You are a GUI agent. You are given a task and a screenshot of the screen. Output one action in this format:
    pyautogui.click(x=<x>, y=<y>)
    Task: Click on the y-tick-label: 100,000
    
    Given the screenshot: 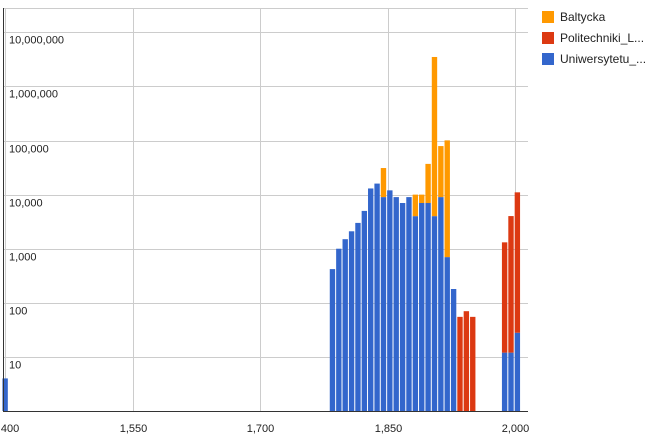 What is the action you would take?
    pyautogui.click(x=29, y=150)
    